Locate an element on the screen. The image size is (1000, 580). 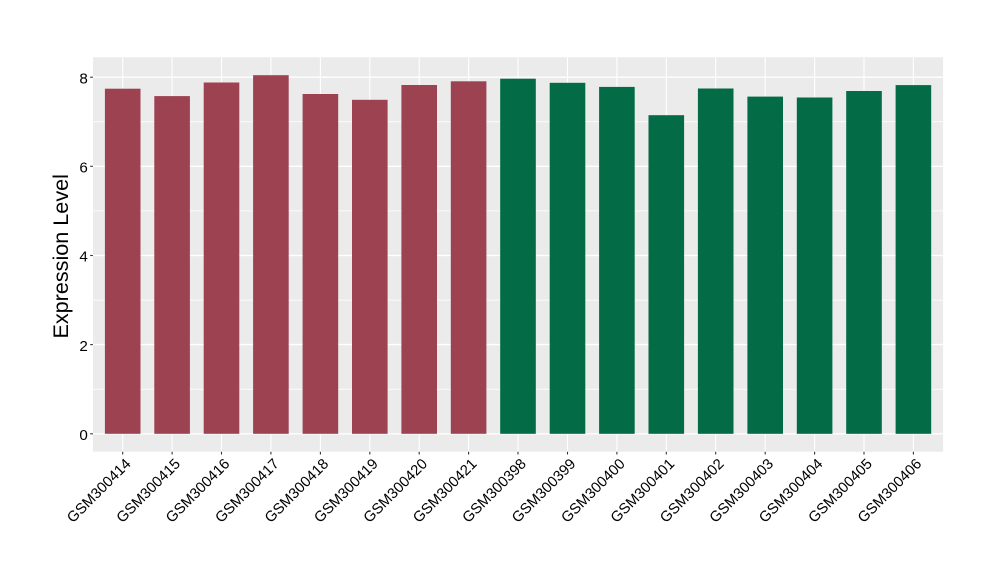
svg-text: Expression Level is located at coordinates (60, 256).